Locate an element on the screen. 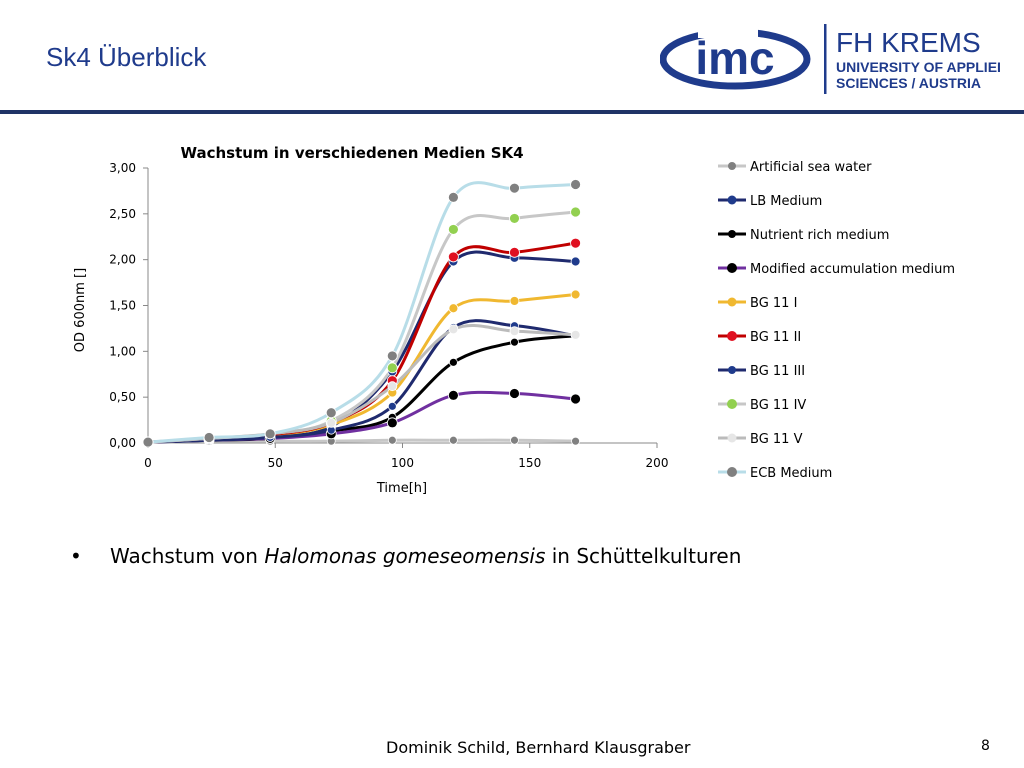 The image size is (1024, 768). chart-title: Wachstum in verschiedenen Medien SK4 is located at coordinates (351, 153).